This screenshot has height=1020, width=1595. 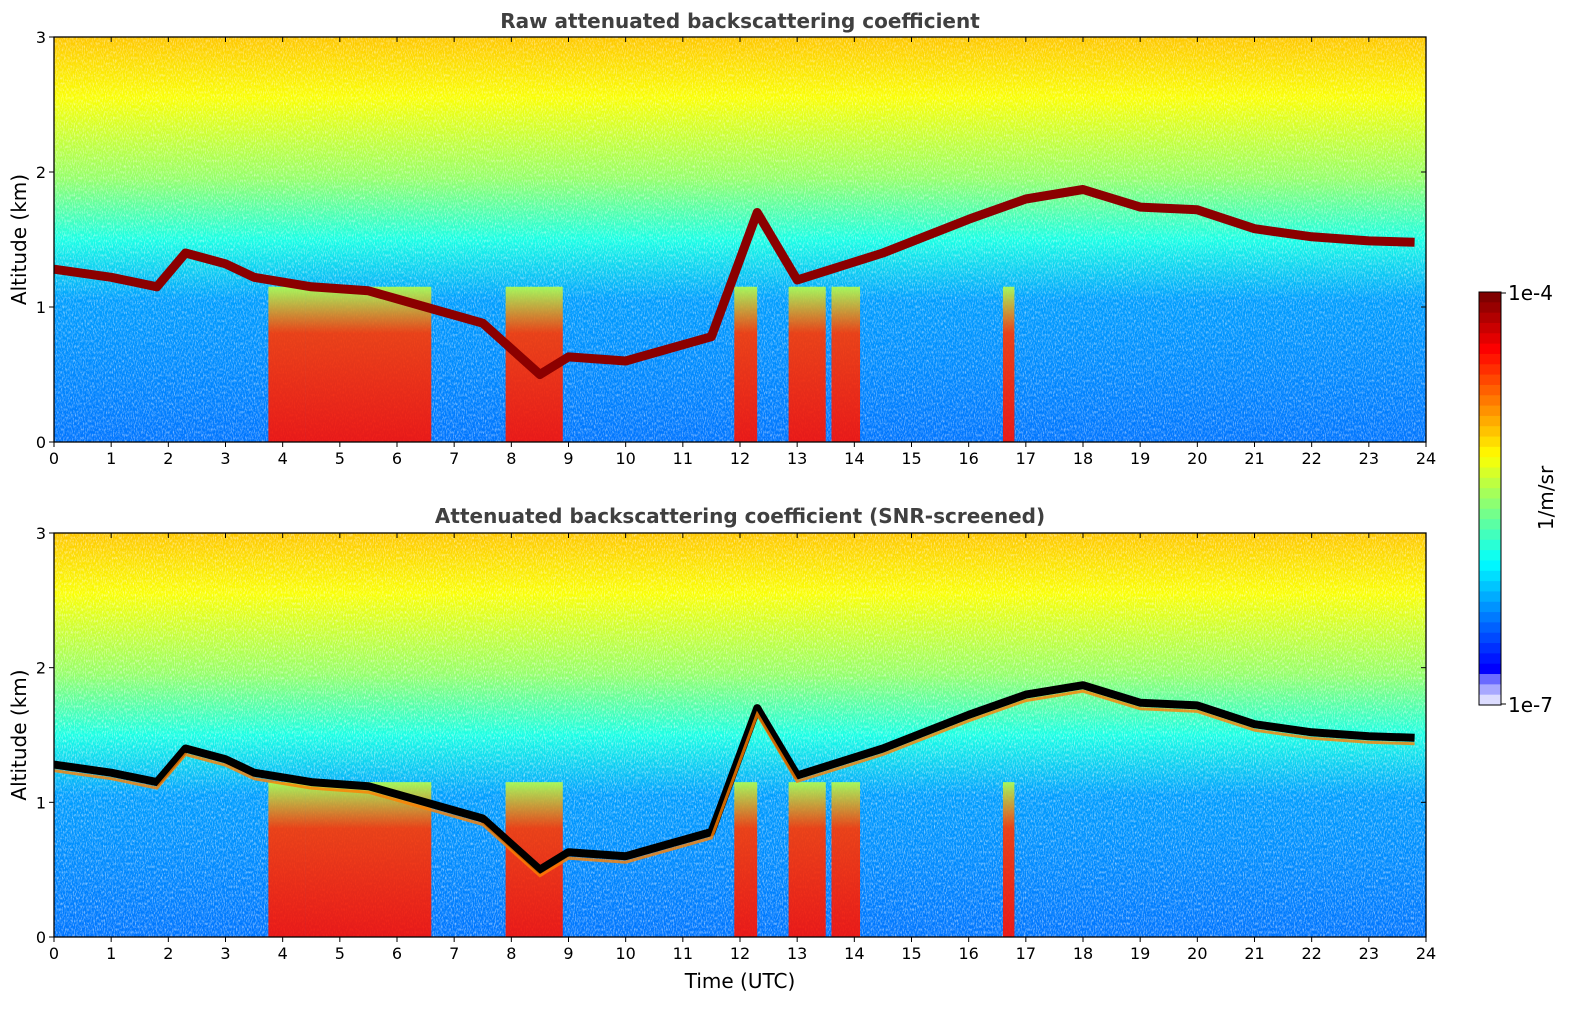 What do you see at coordinates (511, 953) in the screenshot?
I see `x-tick-label: 8` at bounding box center [511, 953].